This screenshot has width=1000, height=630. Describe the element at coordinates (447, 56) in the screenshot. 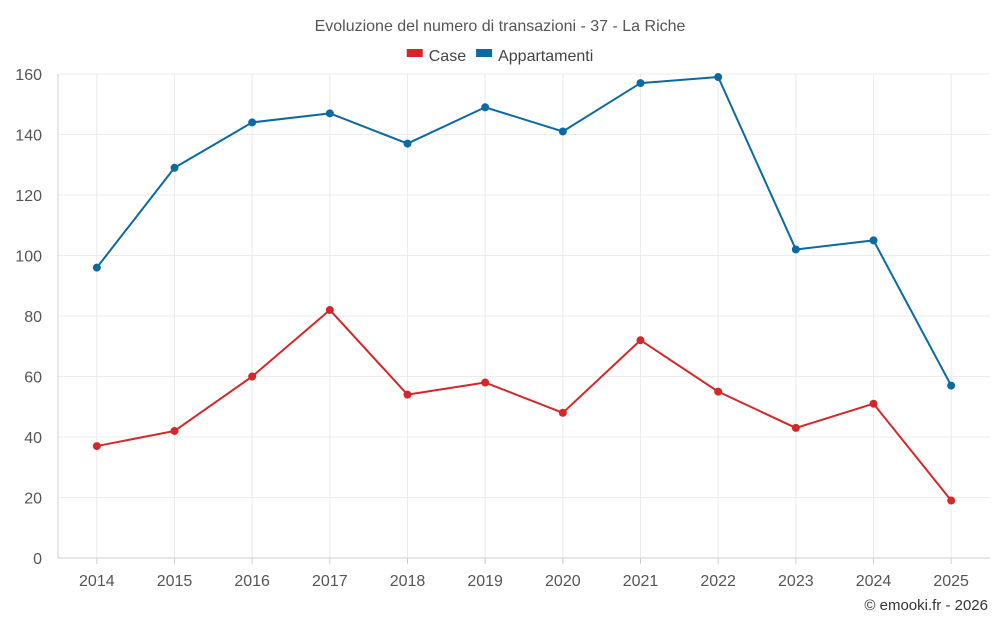

I see `legend-label: Case` at that location.